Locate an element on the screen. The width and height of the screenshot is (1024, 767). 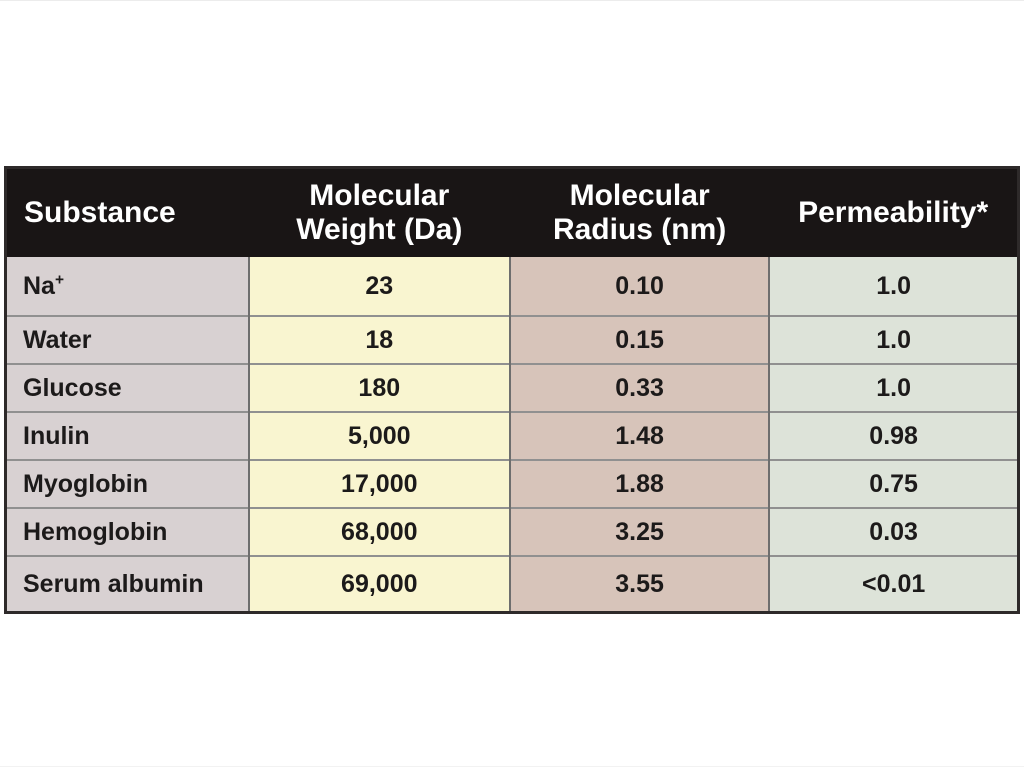
cell-molecular-weight: 68,000 is located at coordinates (378, 531).